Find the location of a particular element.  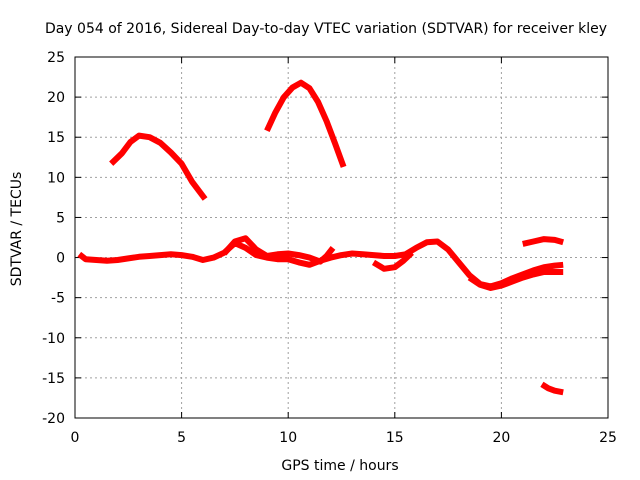

y-tick-label: 25 is located at coordinates (56, 58).